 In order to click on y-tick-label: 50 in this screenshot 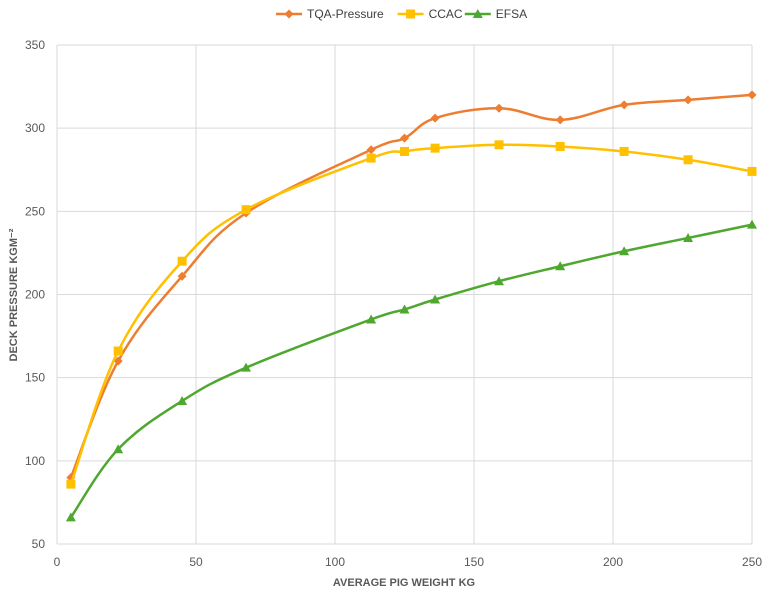, I will do `click(39, 544)`.